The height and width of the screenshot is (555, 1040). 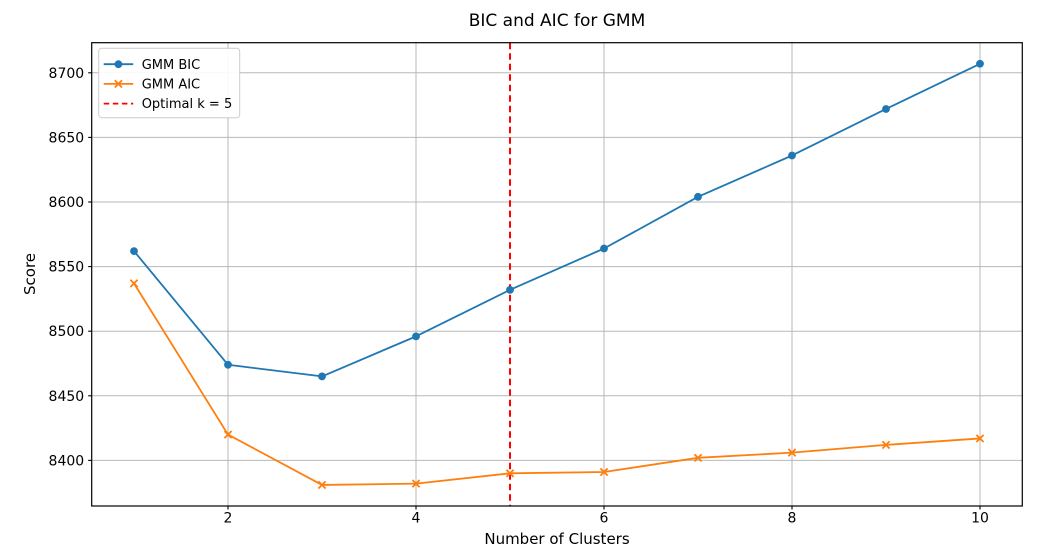 I want to click on legend-item: Optimal k = 5, so click(x=168, y=104).